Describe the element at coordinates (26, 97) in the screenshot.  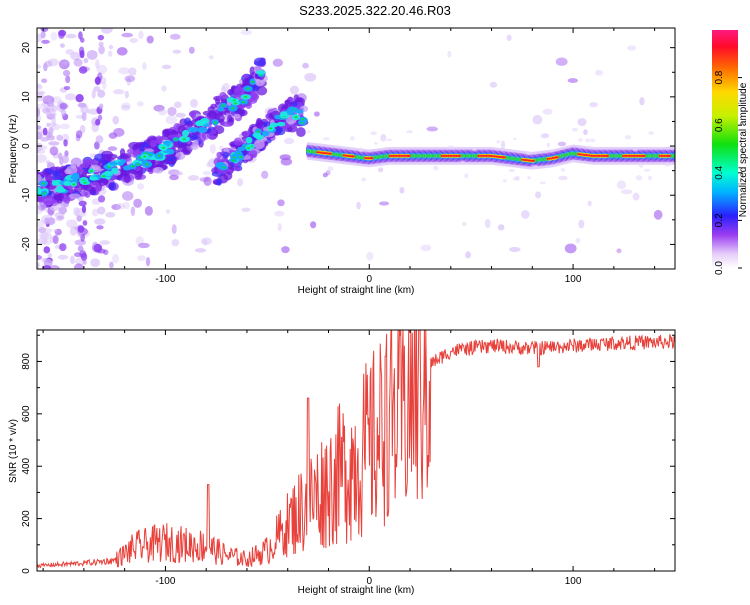
I see `y-tick-label: 10` at that location.